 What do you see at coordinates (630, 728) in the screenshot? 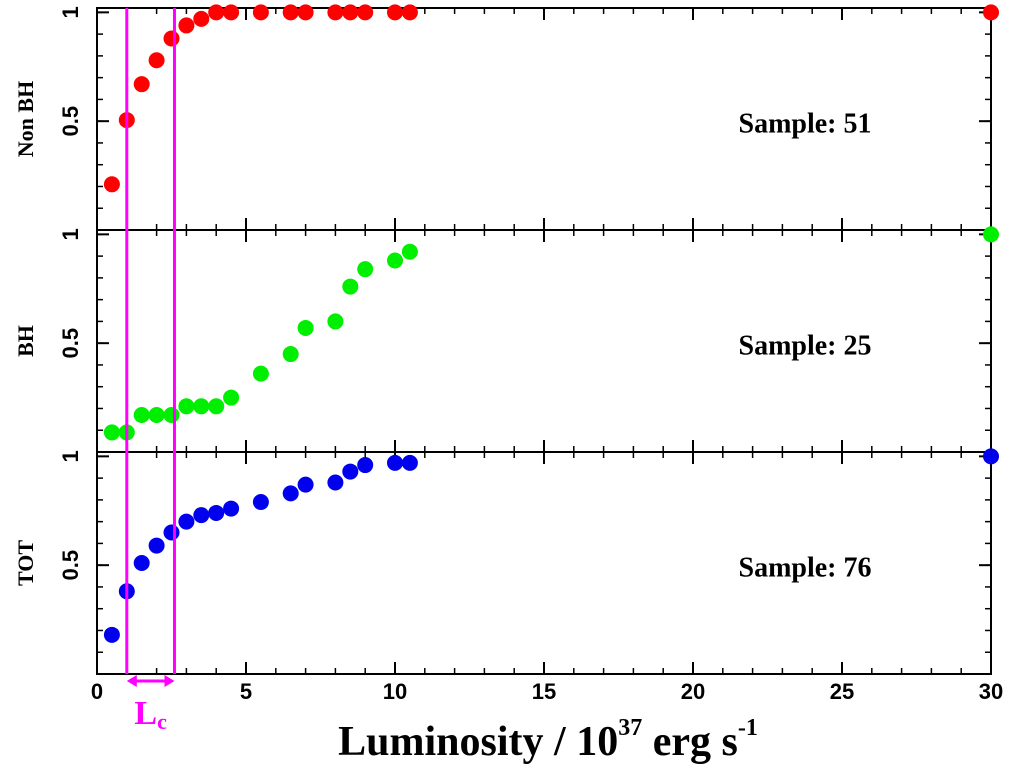
I see `x-axis-label-part: 37` at bounding box center [630, 728].